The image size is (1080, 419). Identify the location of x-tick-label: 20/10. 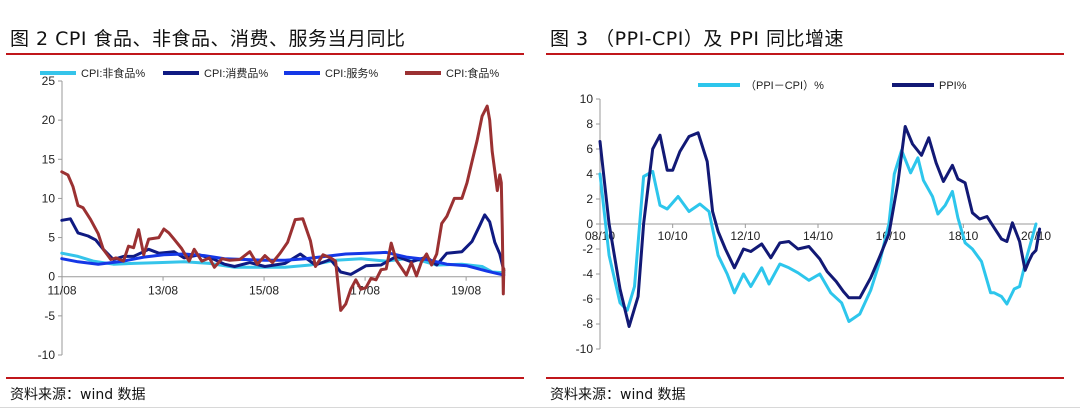
(1036, 236).